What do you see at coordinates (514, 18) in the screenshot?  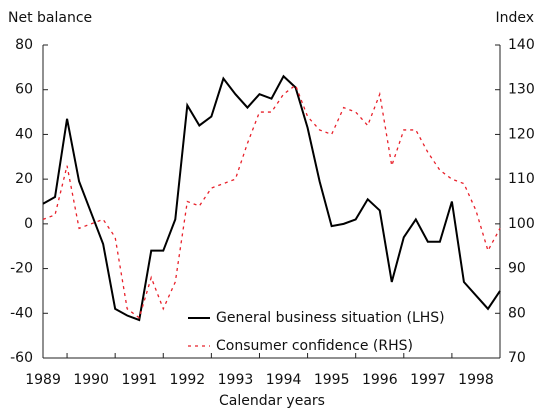 I see `y2-axis-title: Index` at bounding box center [514, 18].